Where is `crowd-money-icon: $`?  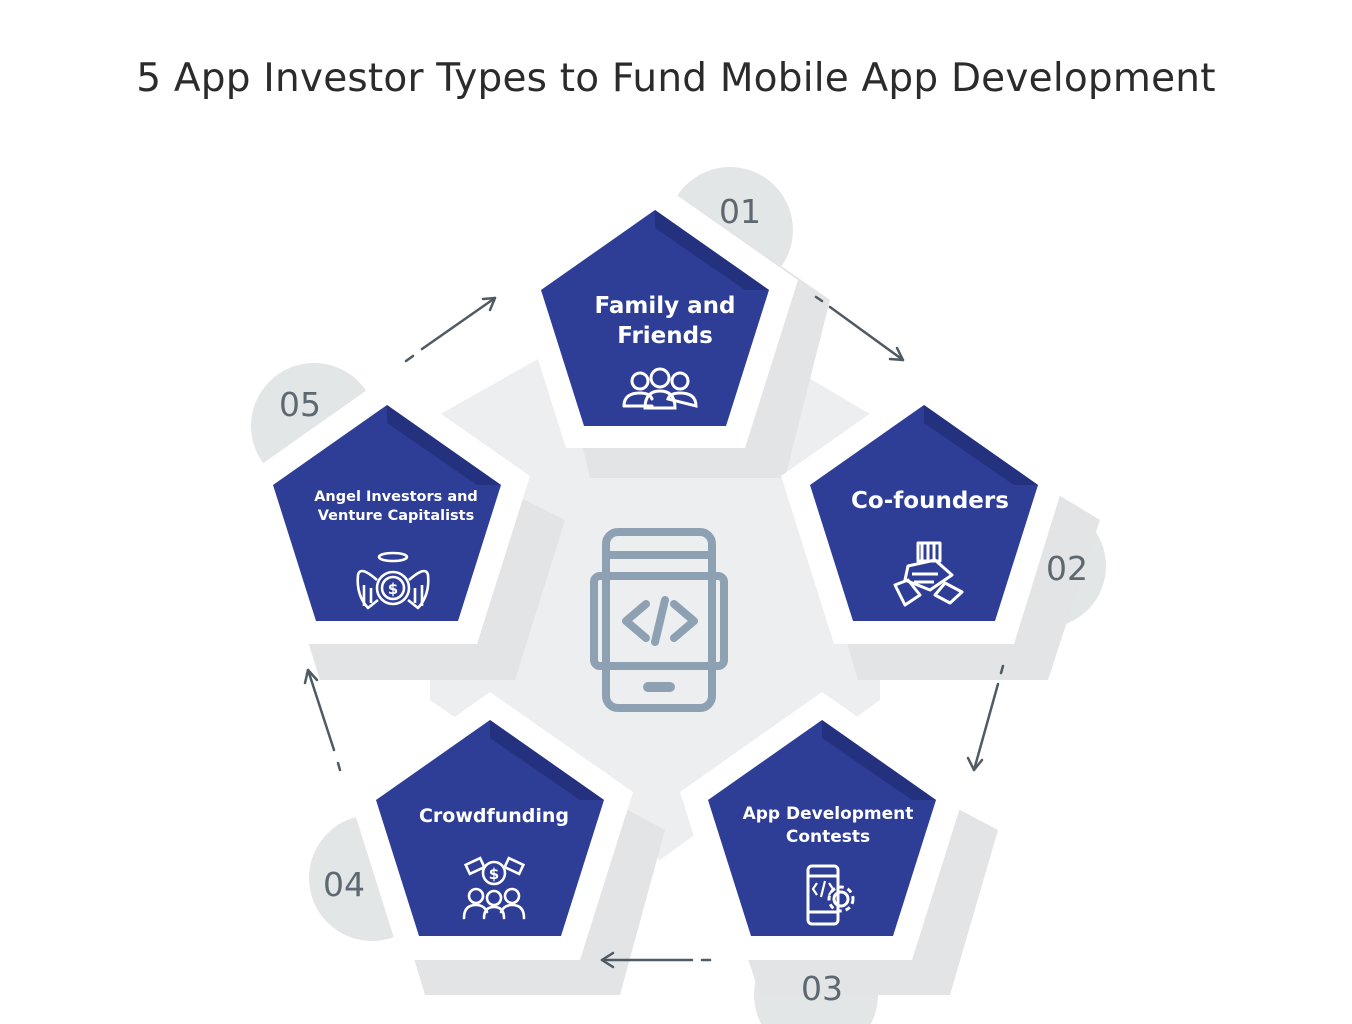 crowd-money-icon: $ is located at coordinates (494, 888).